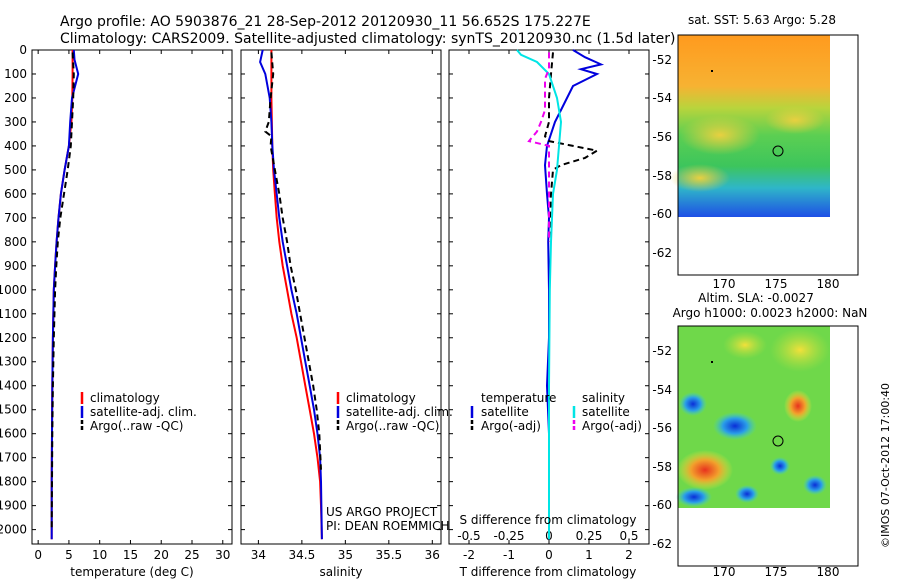  I want to click on y-tick-label: 1600, so click(13, 434).